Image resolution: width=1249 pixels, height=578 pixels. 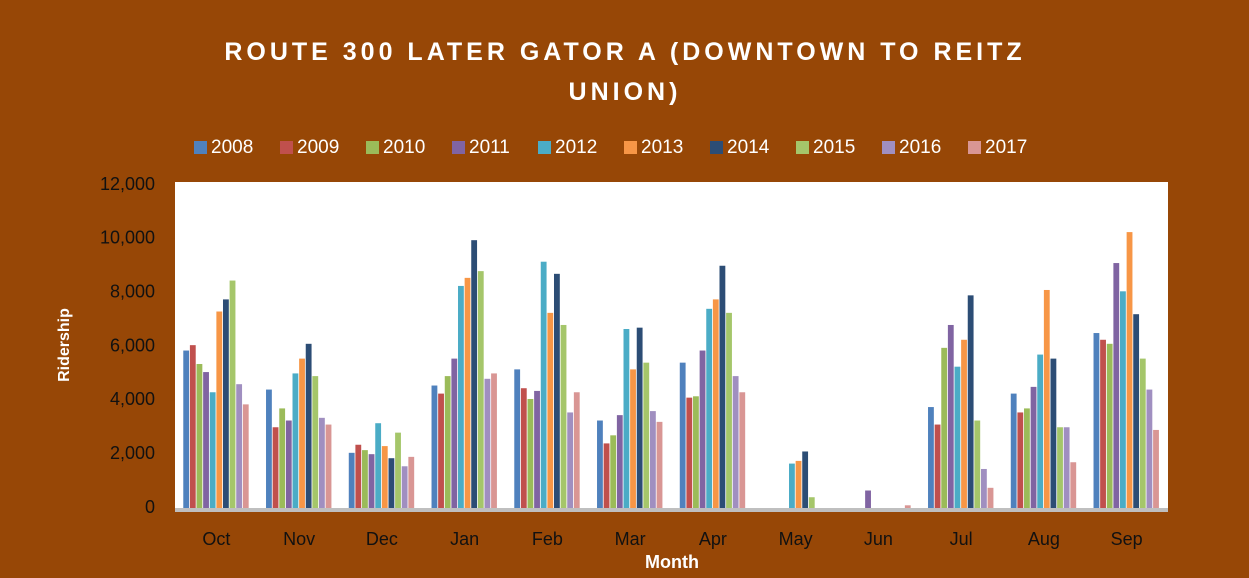 I want to click on x-tick-label: Jul, so click(x=961, y=539).